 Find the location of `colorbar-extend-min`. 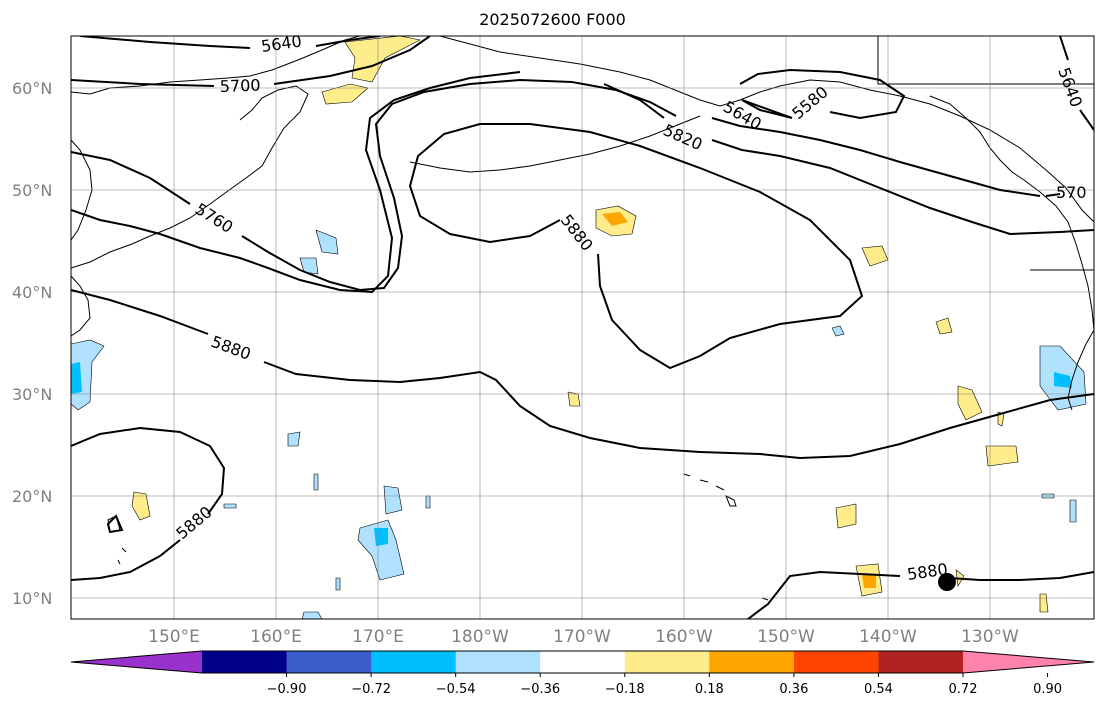

colorbar-extend-min is located at coordinates (136, 662).